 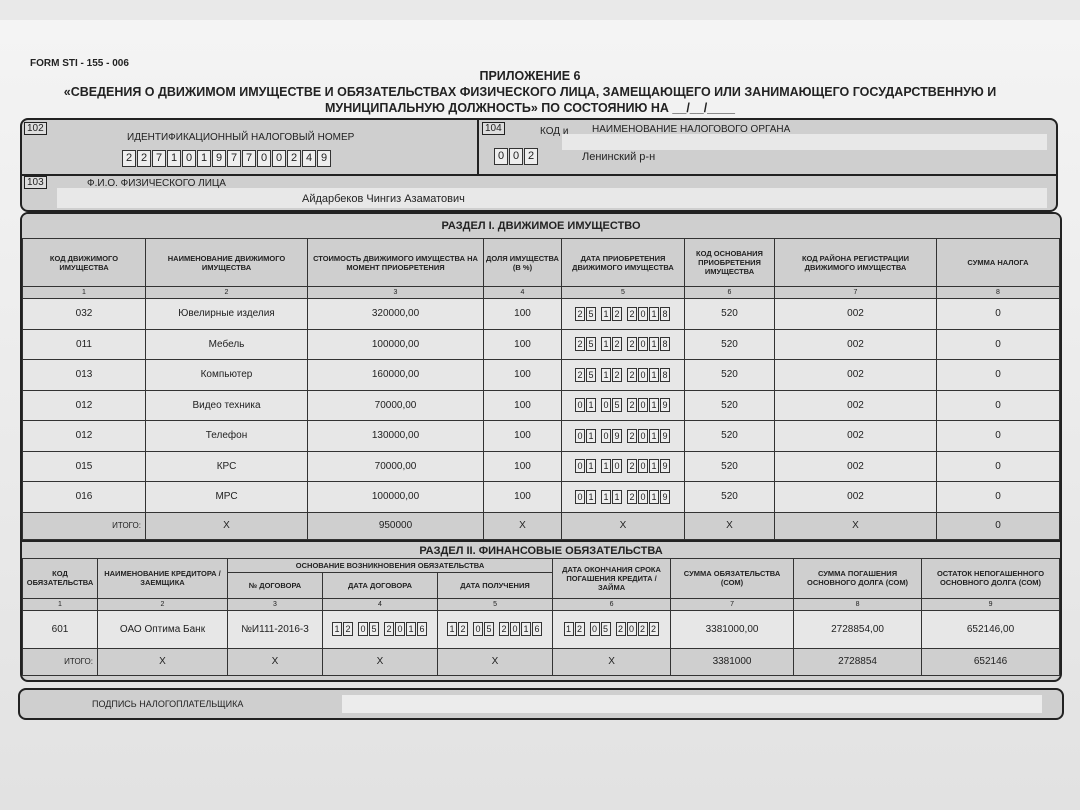 What do you see at coordinates (990, 629) in the screenshot?
I see `s2-cell: 652146,00` at bounding box center [990, 629].